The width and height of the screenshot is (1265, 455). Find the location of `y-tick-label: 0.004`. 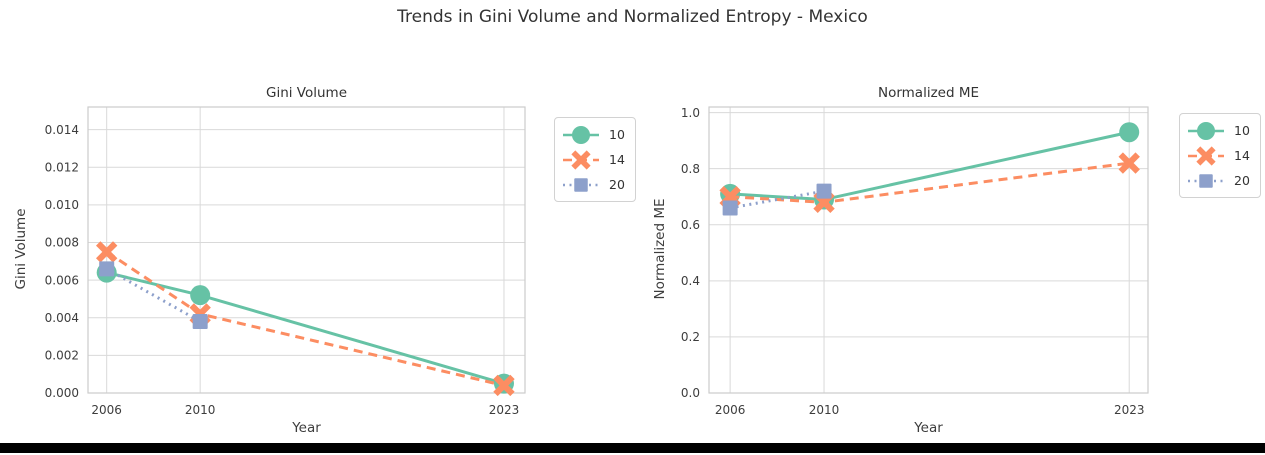

y-tick-label: 0.004 is located at coordinates (62, 318).